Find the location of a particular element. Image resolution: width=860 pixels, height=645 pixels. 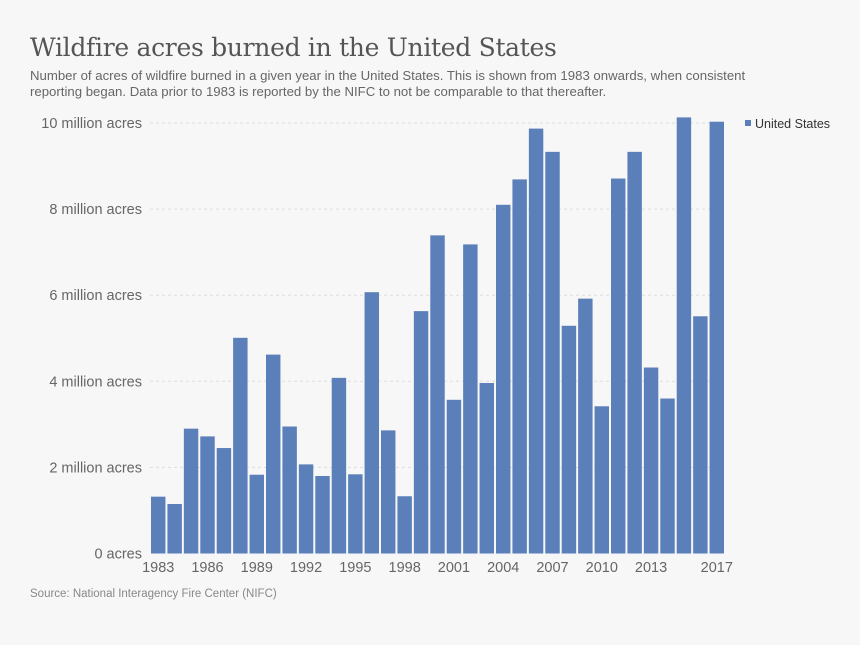

bar-1986 is located at coordinates (207, 495).